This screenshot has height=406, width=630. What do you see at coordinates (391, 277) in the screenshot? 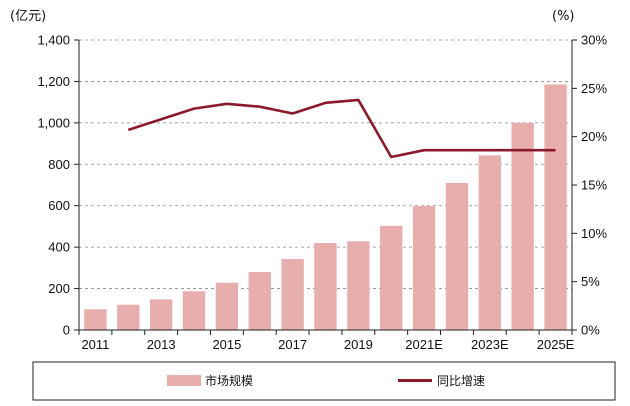
I see `bar-2020` at bounding box center [391, 277].